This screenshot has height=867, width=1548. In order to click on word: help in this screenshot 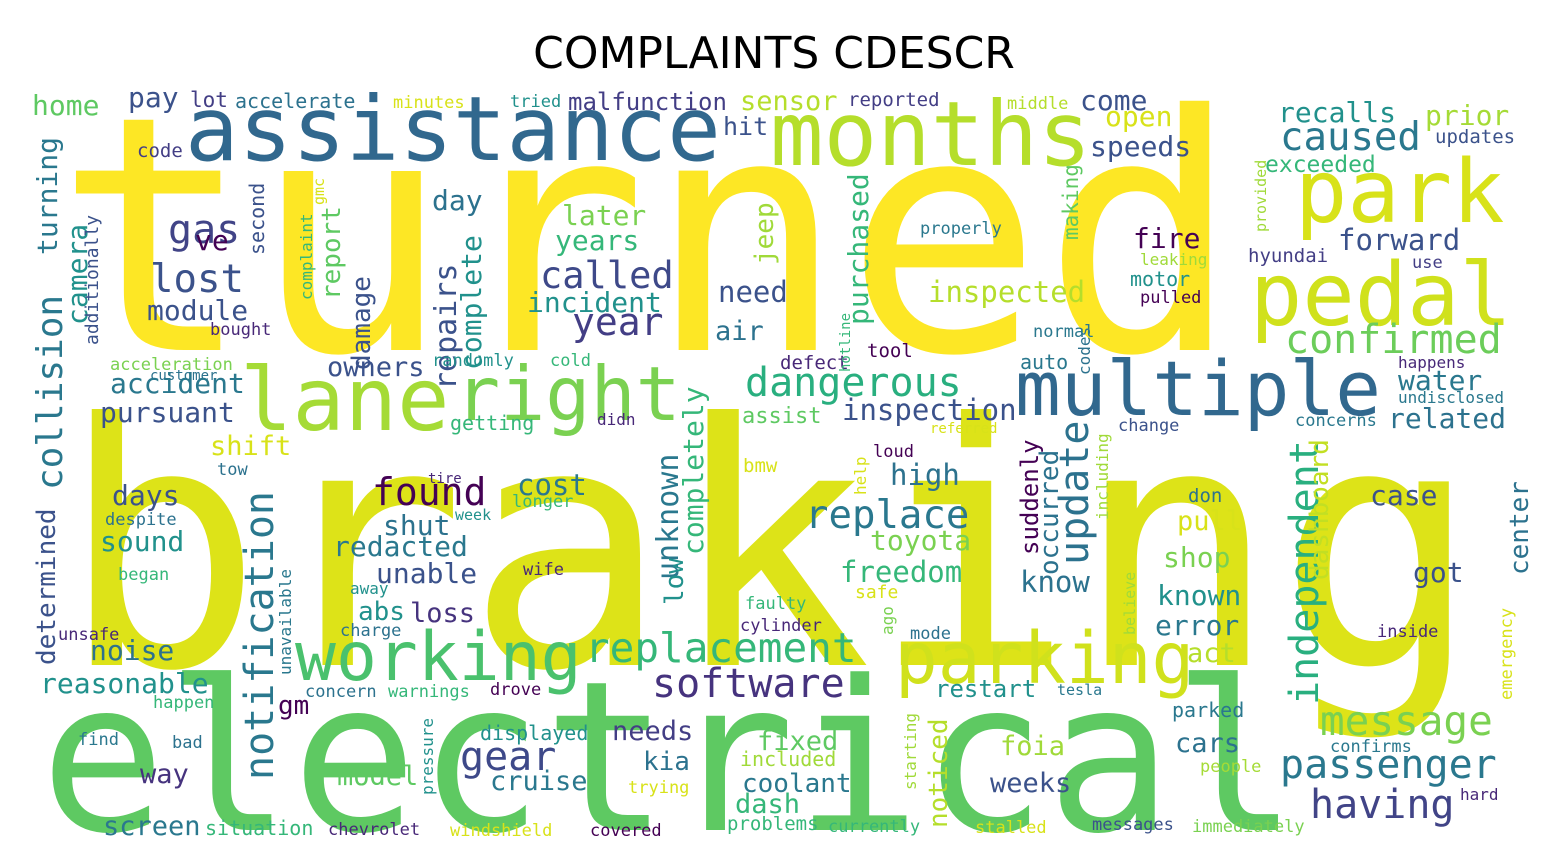, I will do `click(860, 475)`.